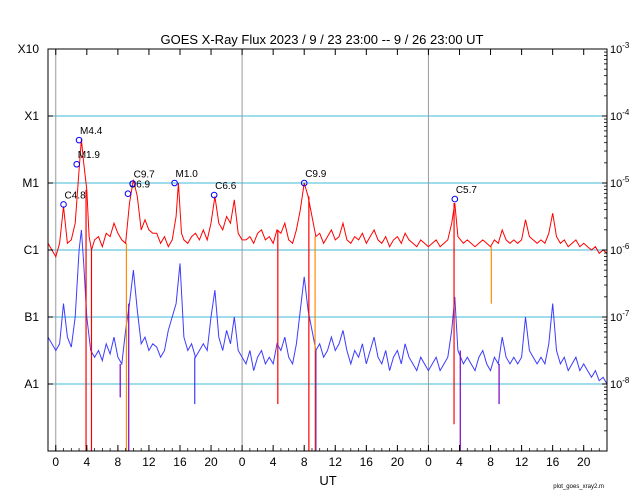 The image size is (640, 500). I want to click on y-tick-label-right: 10⁻³, so click(620, 48).